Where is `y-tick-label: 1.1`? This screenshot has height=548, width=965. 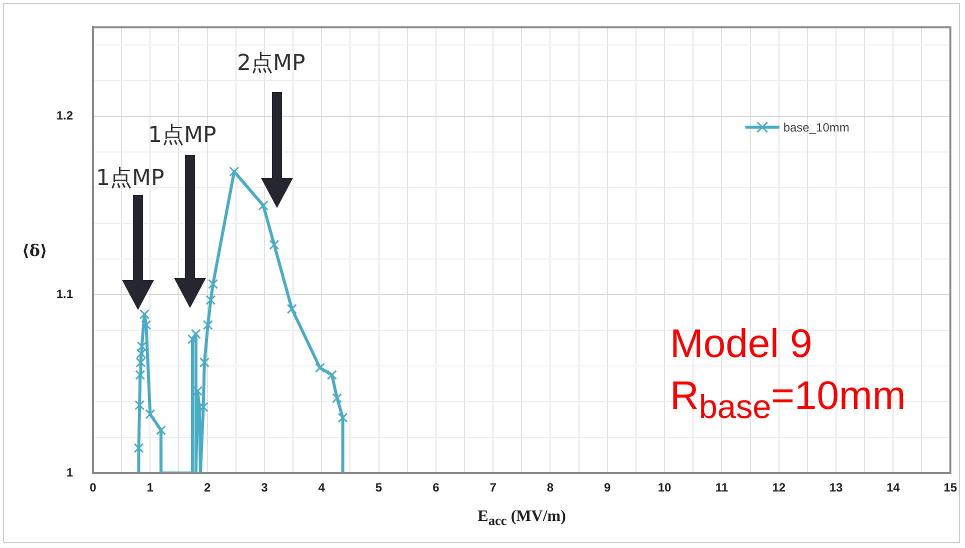 y-tick-label: 1.1 is located at coordinates (65, 293).